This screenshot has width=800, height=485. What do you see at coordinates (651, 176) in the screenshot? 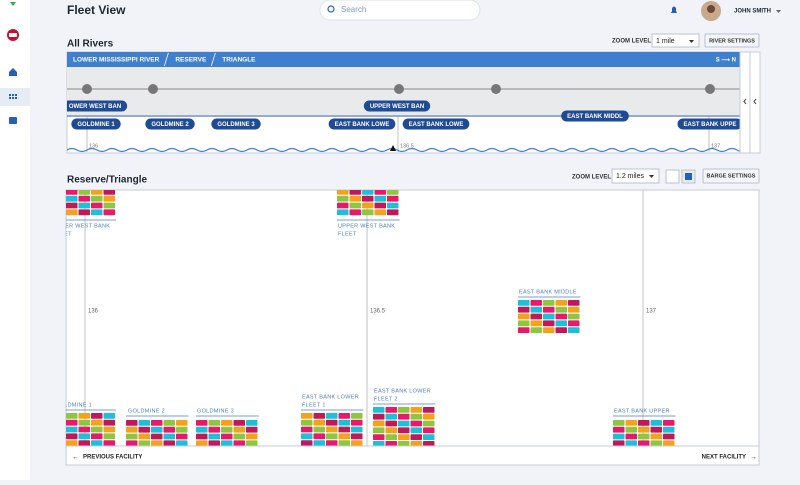
I see `select-caret` at bounding box center [651, 176].